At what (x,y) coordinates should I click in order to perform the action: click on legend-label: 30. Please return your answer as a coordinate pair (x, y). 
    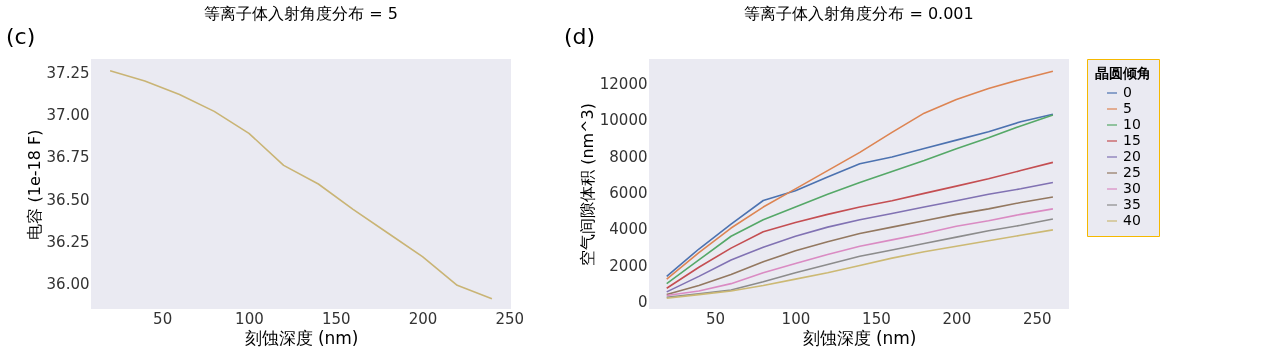
    Looking at the image, I should click on (1132, 188).